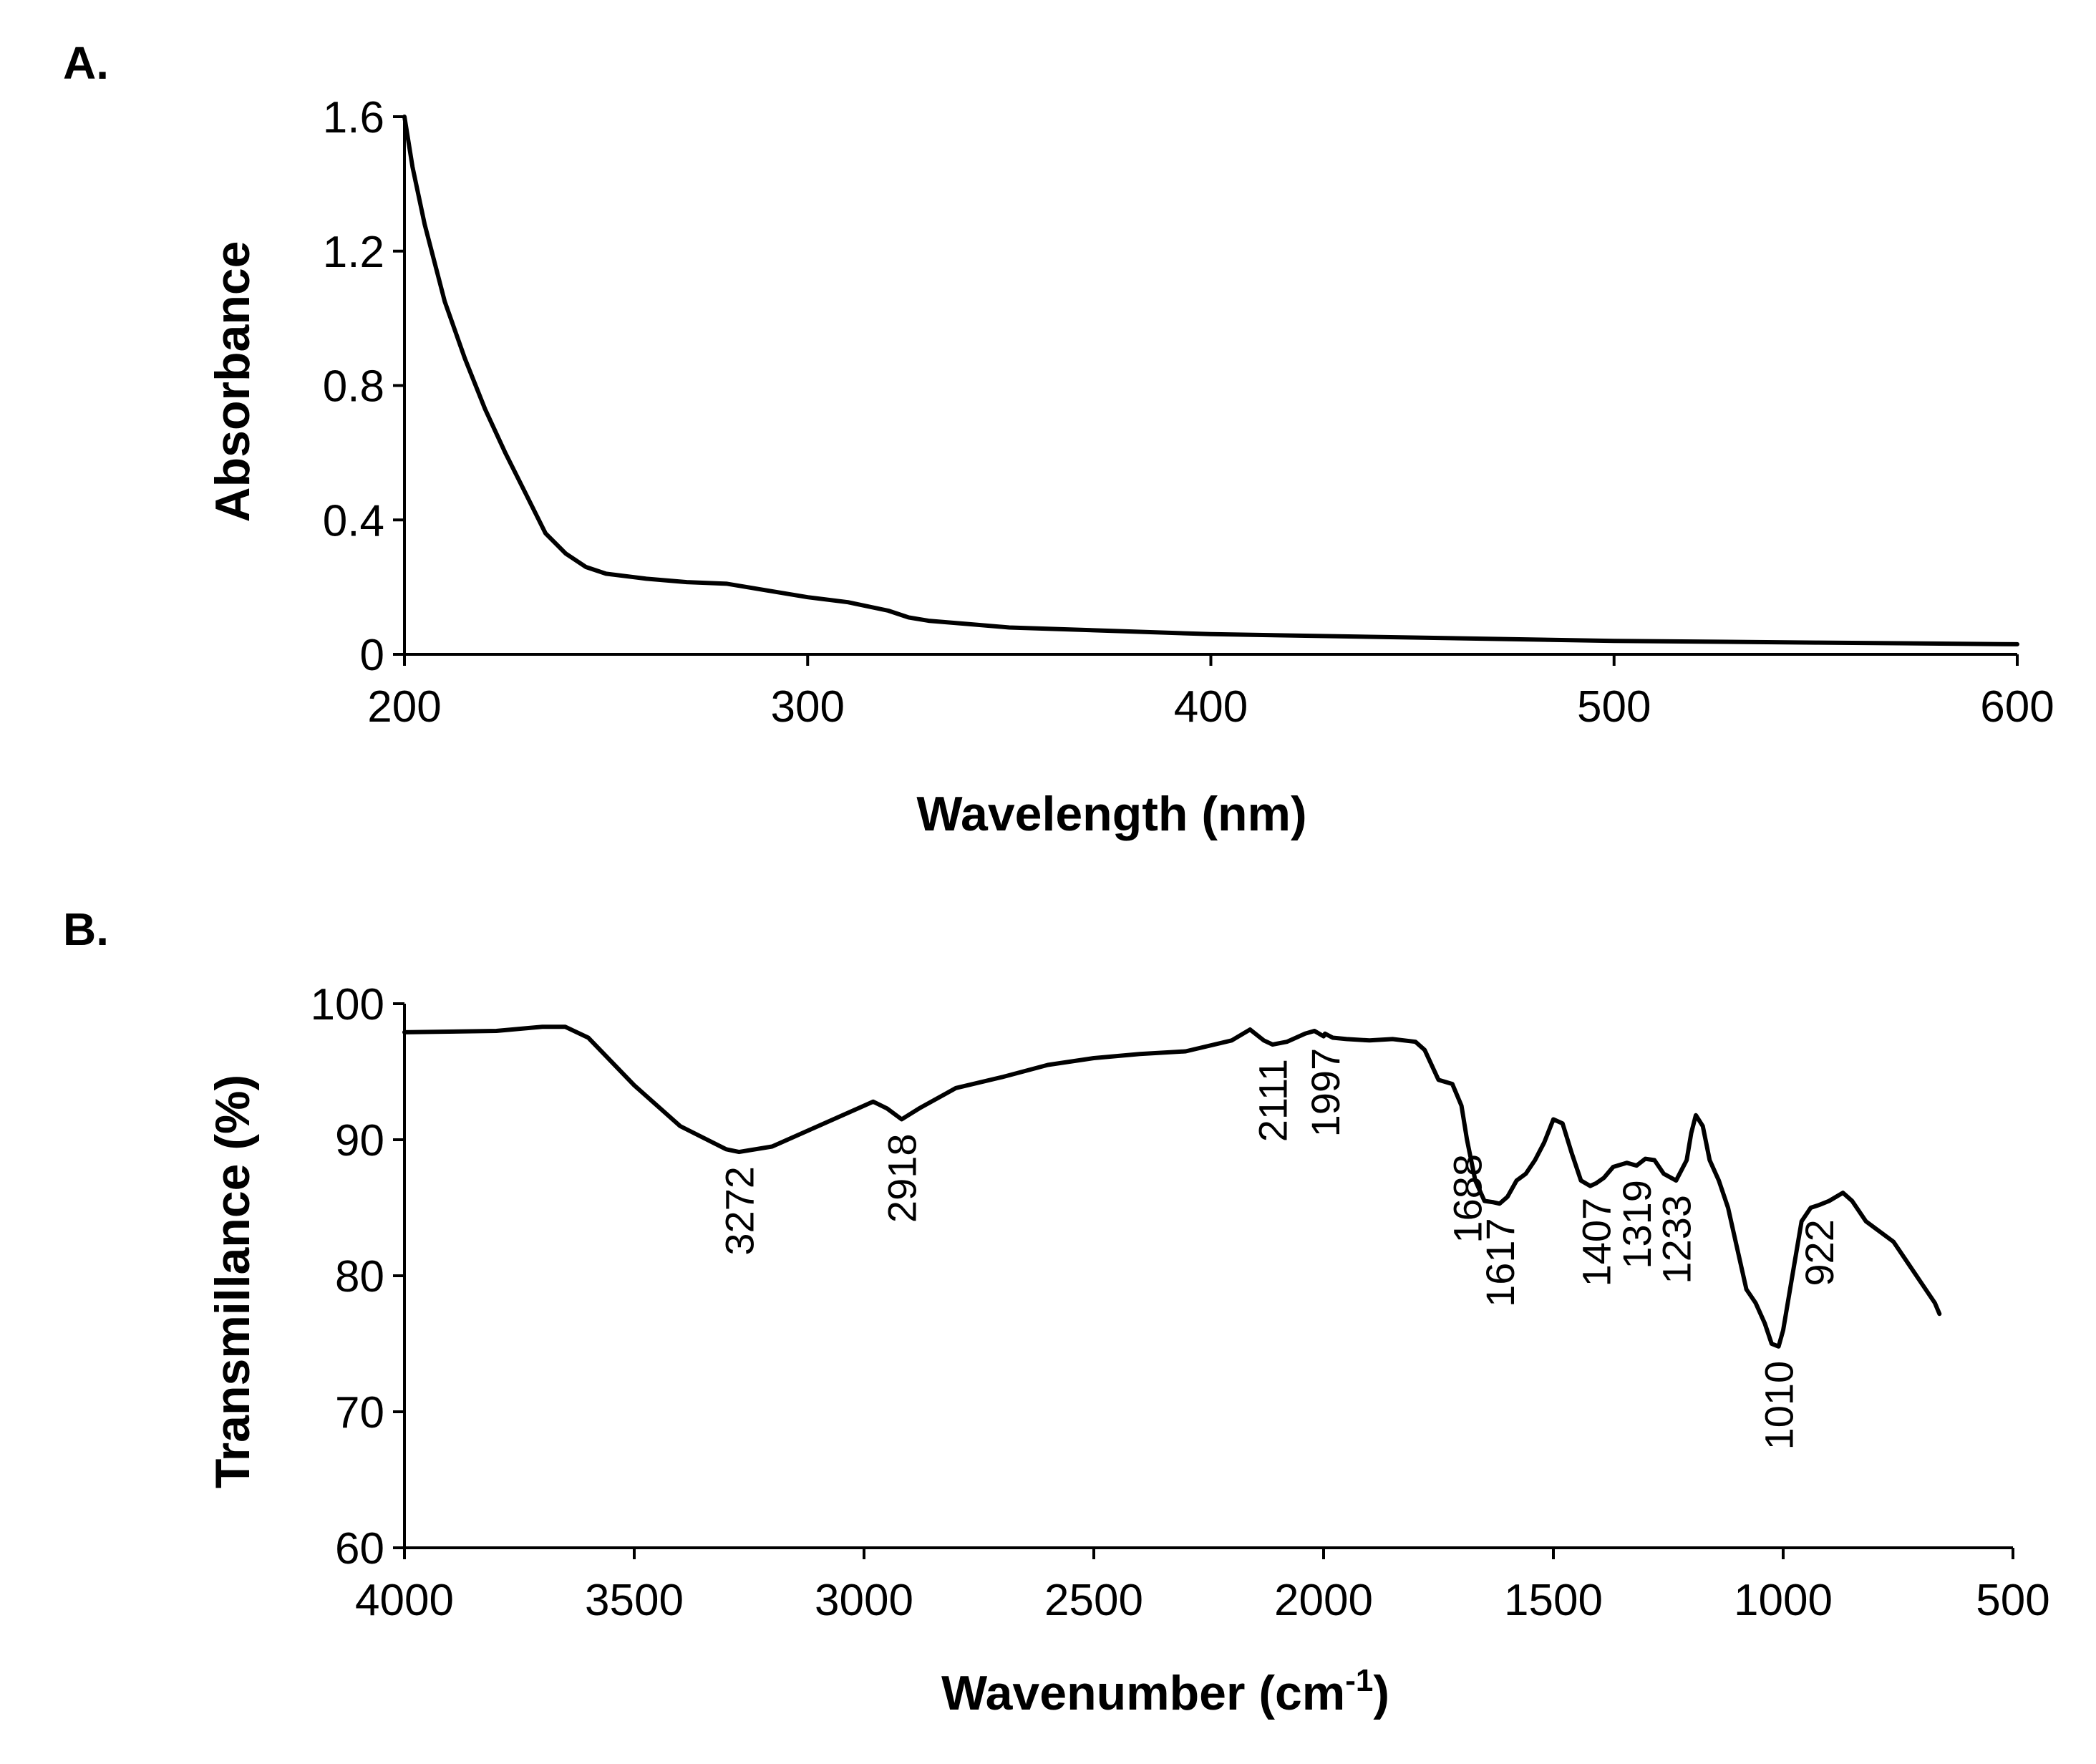 Image resolution: width=2096 pixels, height=1764 pixels. Describe the element at coordinates (359, 1141) in the screenshot. I see `y-tick-label: 90` at that location.